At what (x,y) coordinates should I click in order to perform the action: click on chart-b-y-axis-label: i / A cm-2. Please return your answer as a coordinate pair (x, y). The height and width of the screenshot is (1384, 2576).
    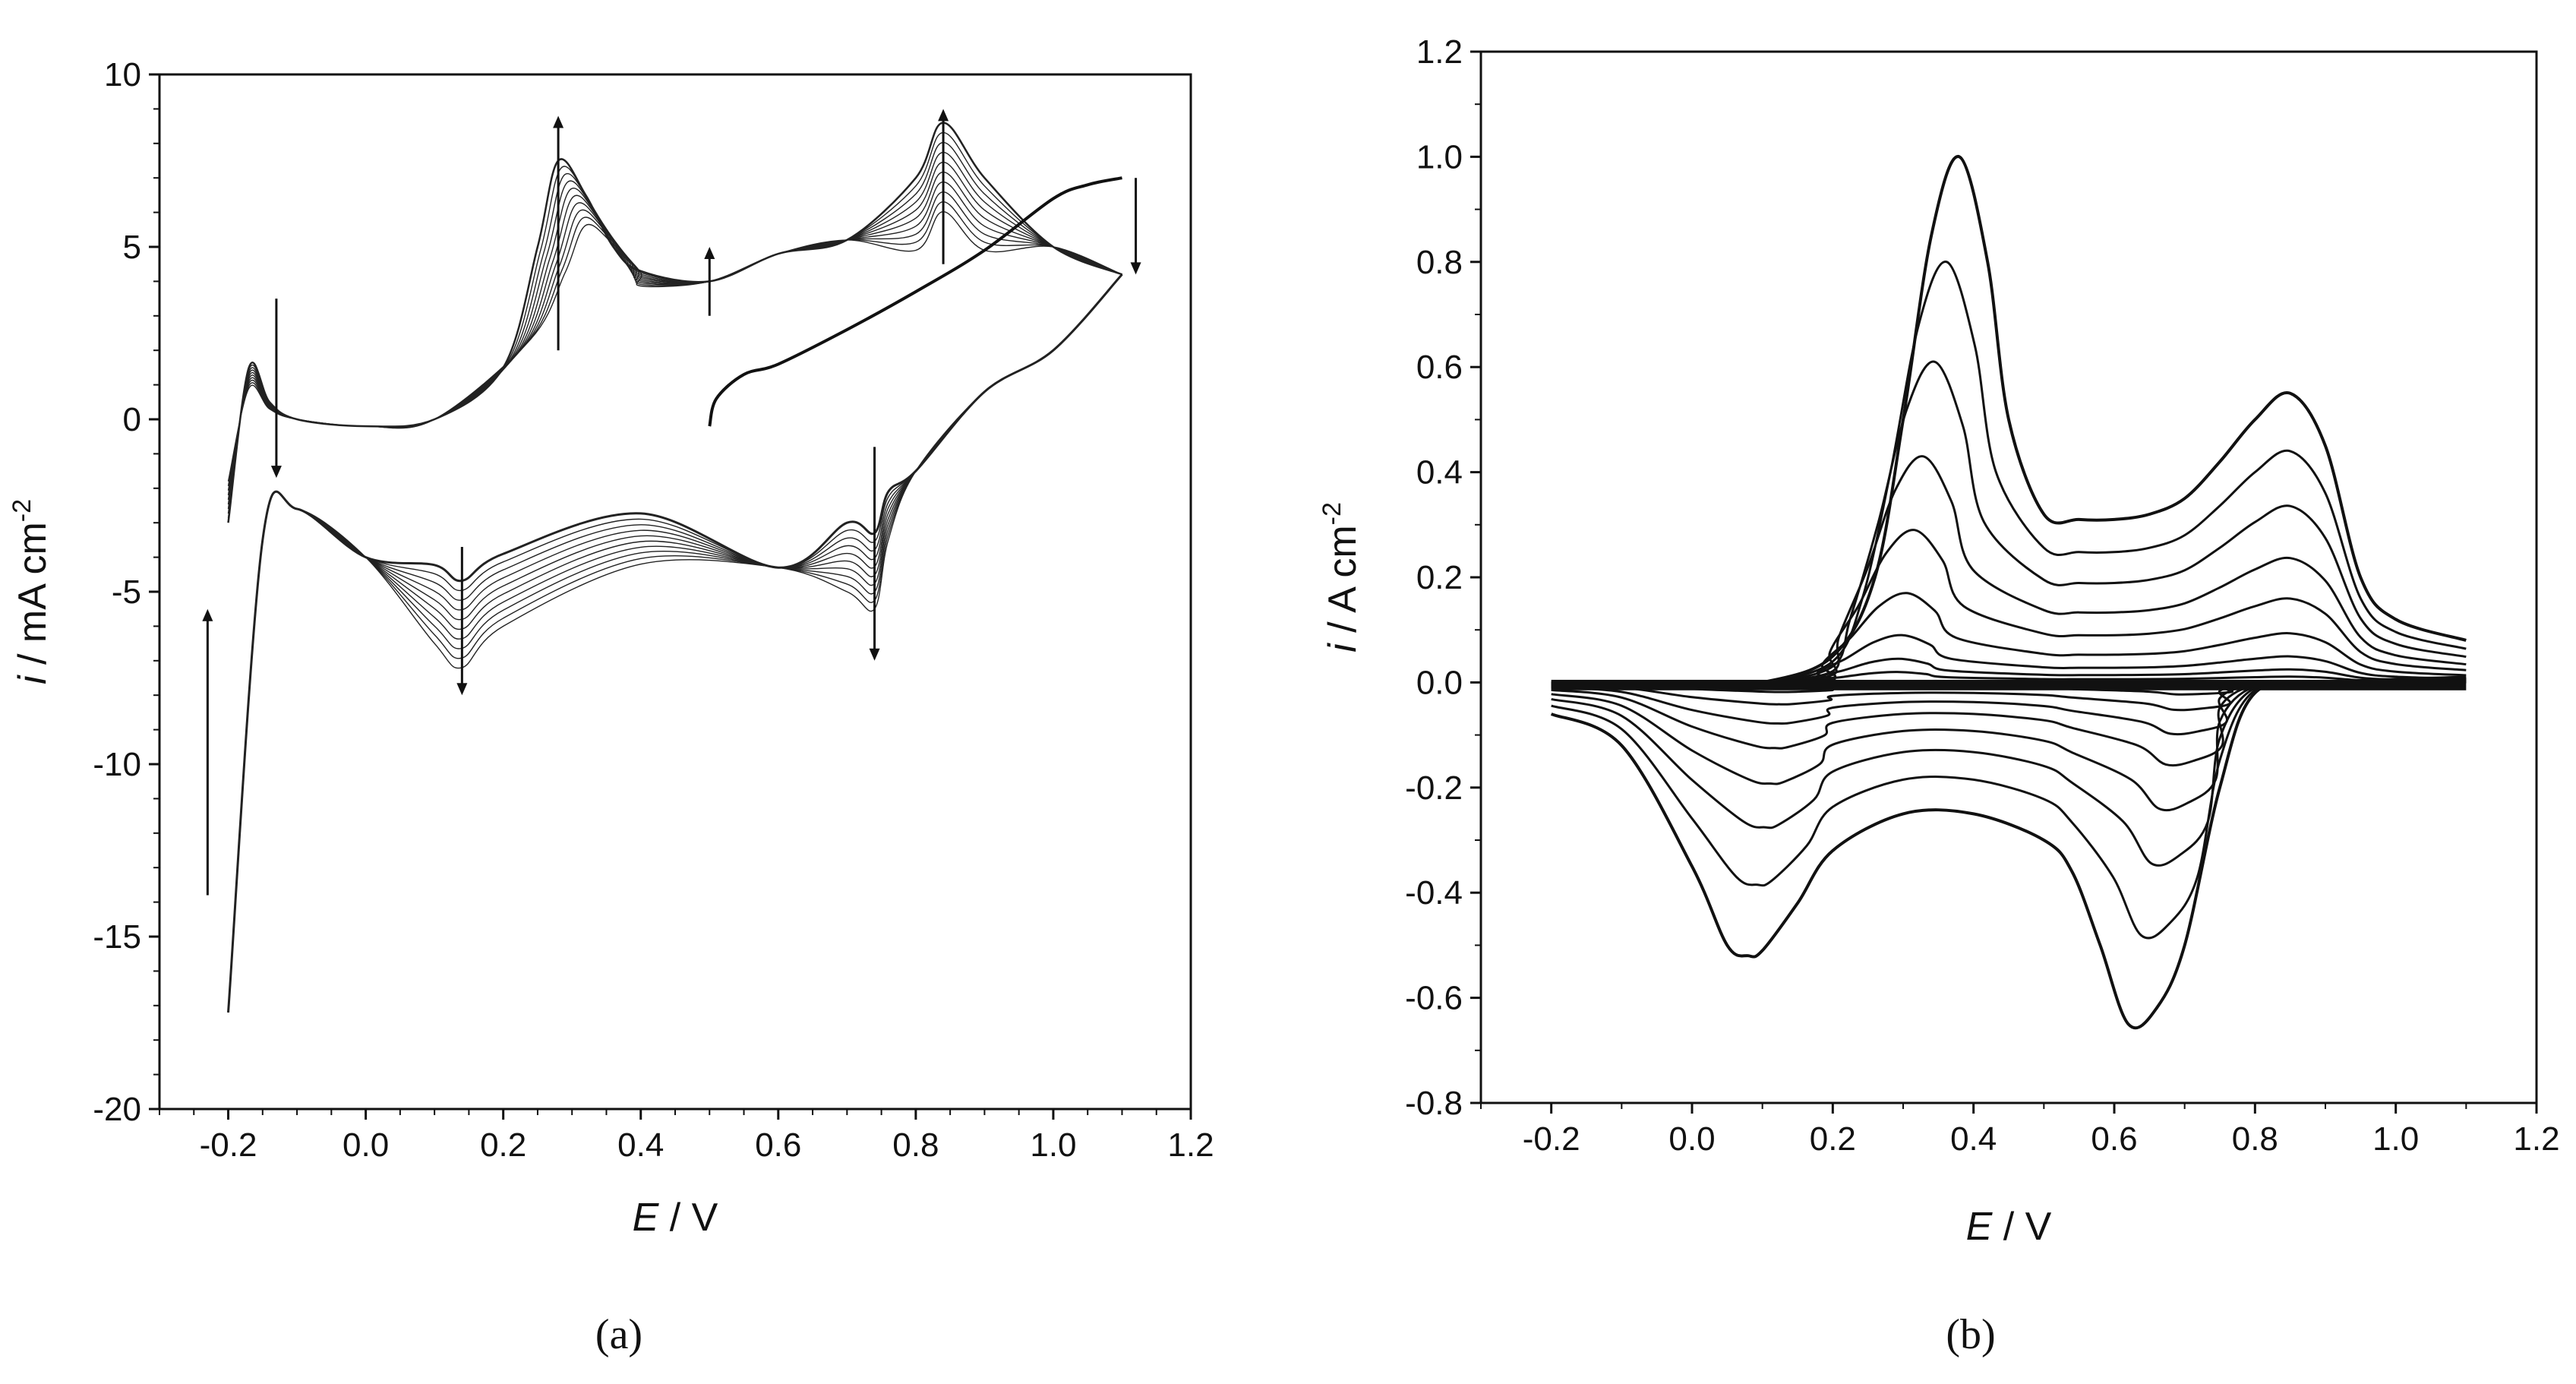
    Looking at the image, I should click on (1341, 577).